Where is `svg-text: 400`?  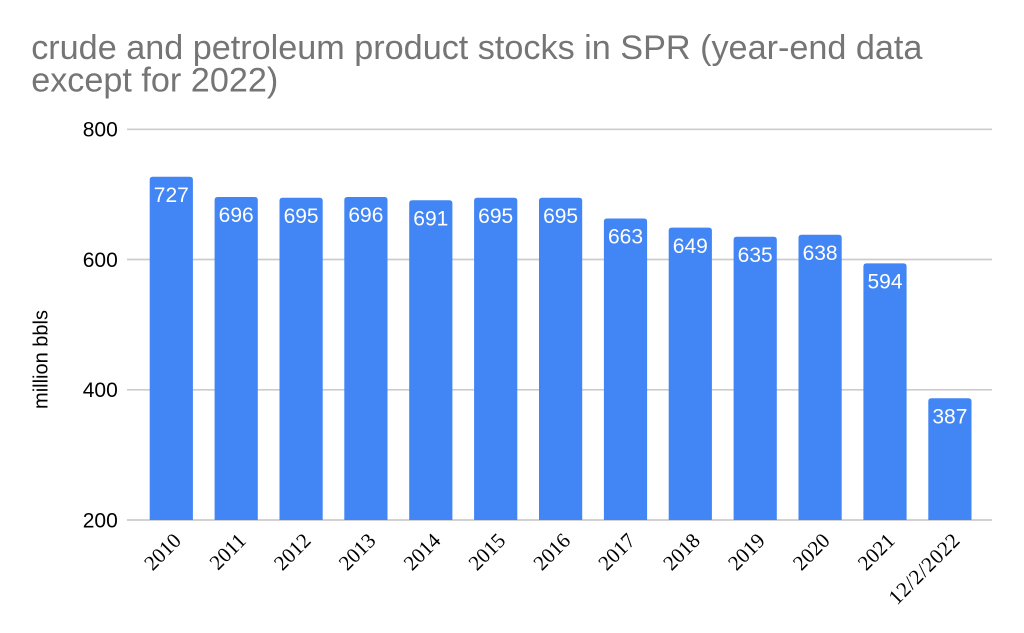 svg-text: 400 is located at coordinates (100, 390).